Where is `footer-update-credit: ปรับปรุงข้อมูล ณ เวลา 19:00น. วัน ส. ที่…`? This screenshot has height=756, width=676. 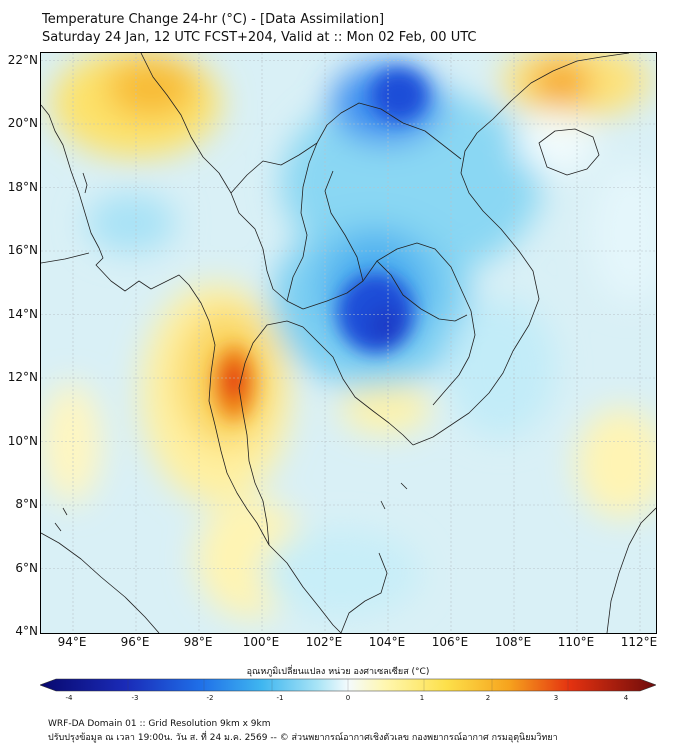 footer-update-credit: ปรับปรุงข้อมูล ณ เวลา 19:00น. วัน ส. ที่… is located at coordinates (303, 738).